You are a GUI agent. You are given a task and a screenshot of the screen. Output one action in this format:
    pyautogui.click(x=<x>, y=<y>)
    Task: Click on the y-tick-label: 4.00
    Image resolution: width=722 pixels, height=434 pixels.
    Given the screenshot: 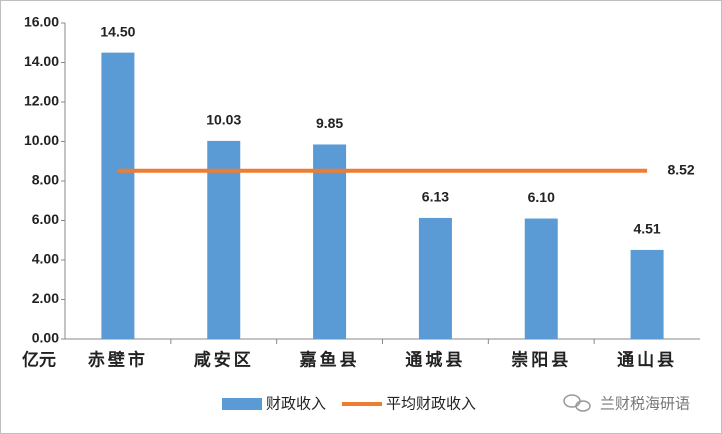 What is the action you would take?
    pyautogui.click(x=45, y=259)
    